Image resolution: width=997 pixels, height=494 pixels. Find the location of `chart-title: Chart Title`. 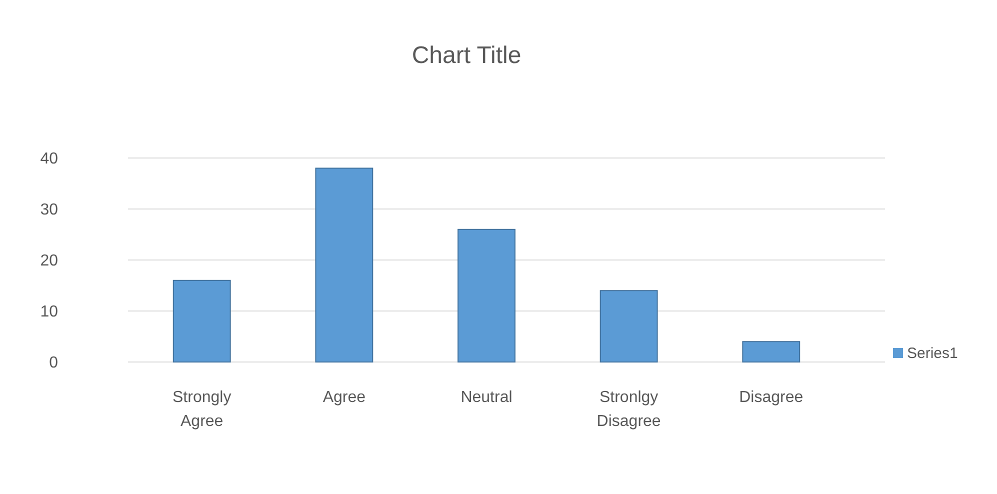

chart-title: Chart Title is located at coordinates (467, 55).